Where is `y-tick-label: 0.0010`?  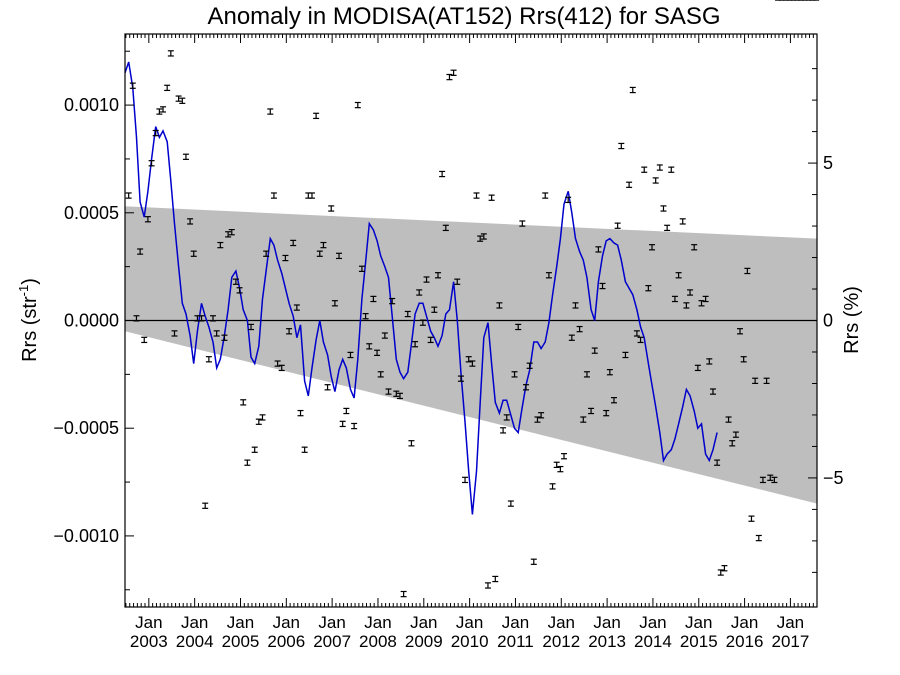 y-tick-label: 0.0010 is located at coordinates (91, 105).